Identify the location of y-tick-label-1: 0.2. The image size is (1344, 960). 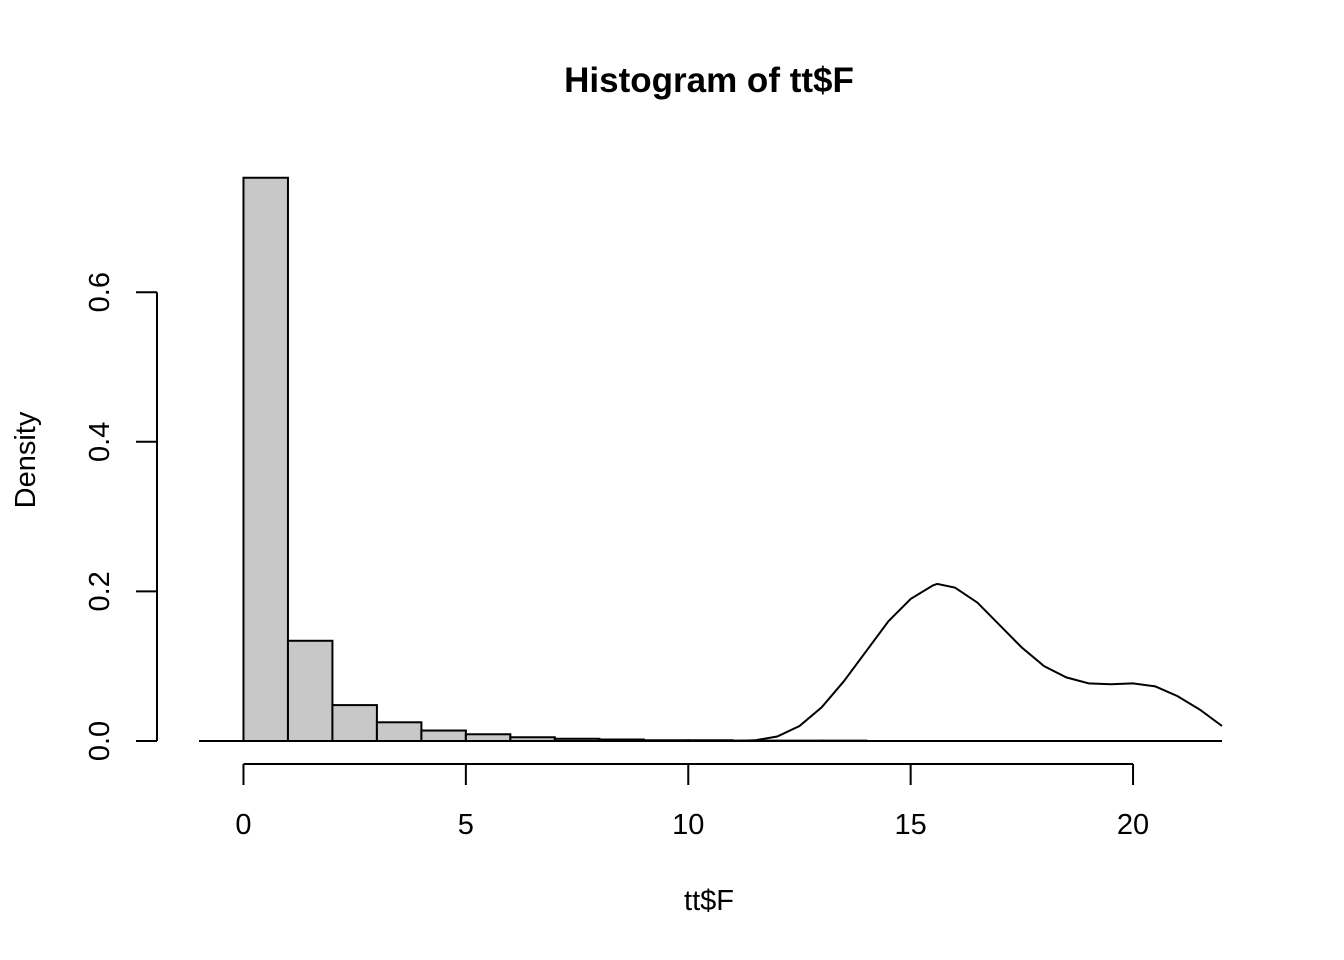
(100, 591).